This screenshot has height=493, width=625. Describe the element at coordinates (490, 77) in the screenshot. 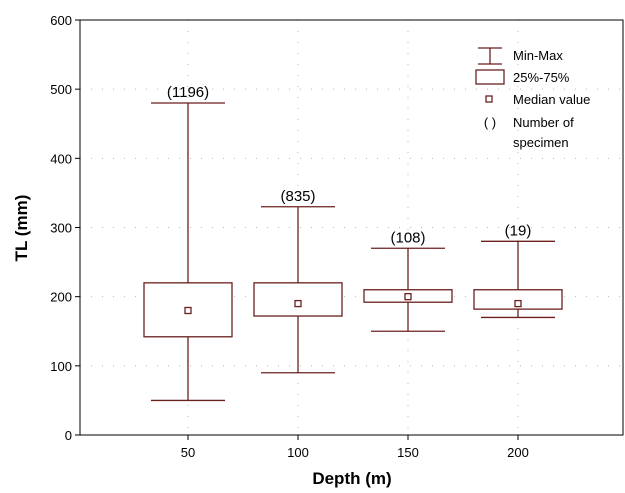

I see `legend-box-icon` at that location.